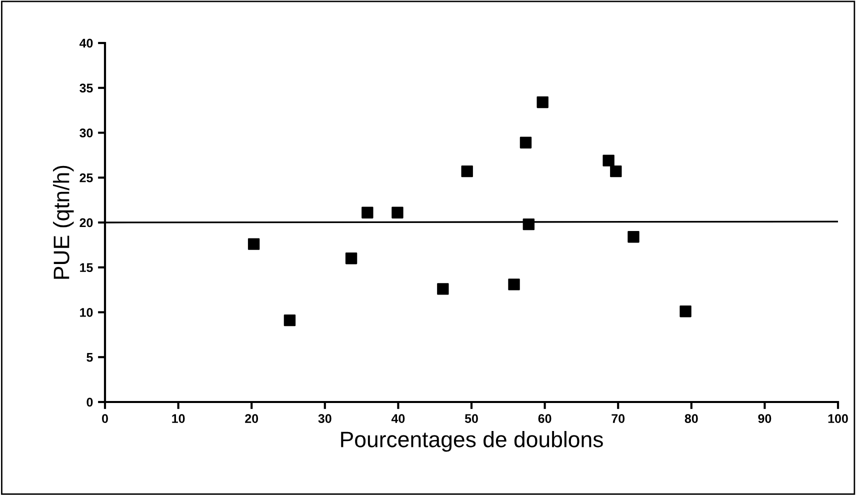  I want to click on y-tick-label: 35, so click(86, 88).